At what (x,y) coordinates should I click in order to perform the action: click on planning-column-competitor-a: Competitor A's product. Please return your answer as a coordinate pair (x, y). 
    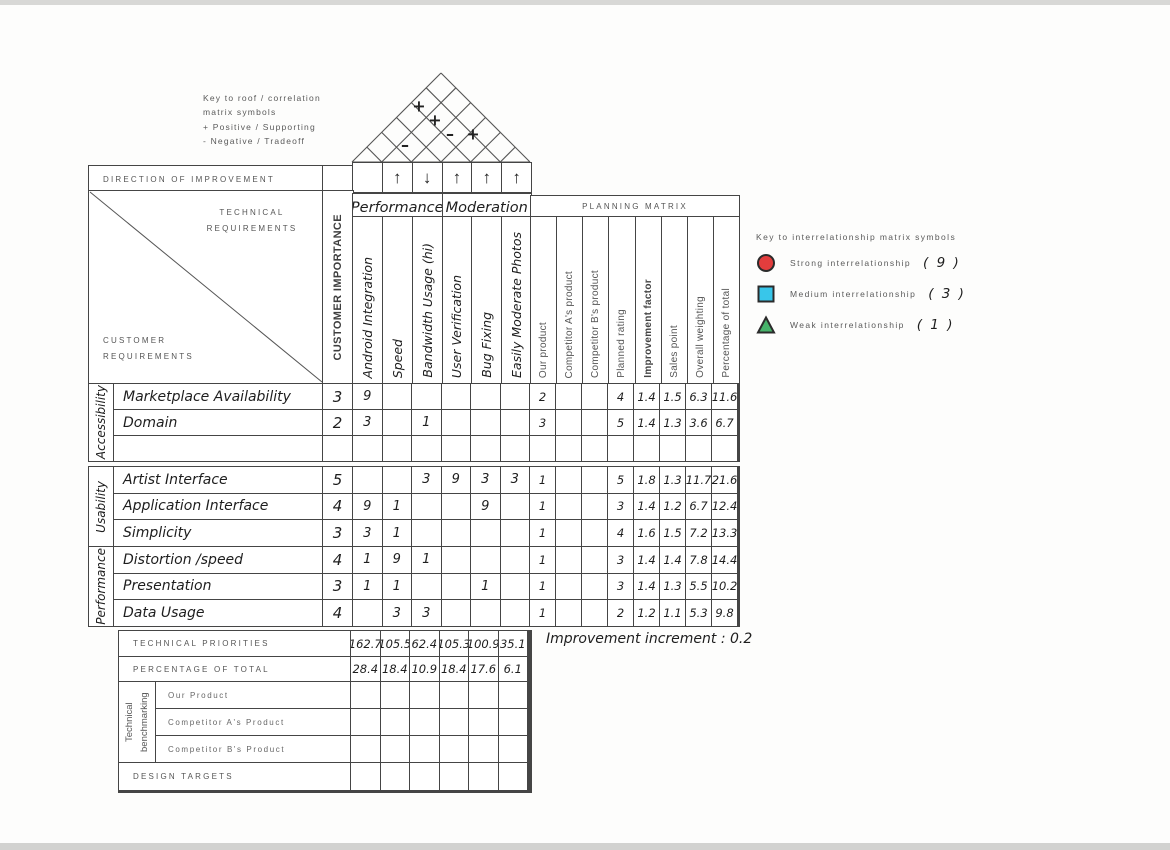
    Looking at the image, I should click on (570, 324).